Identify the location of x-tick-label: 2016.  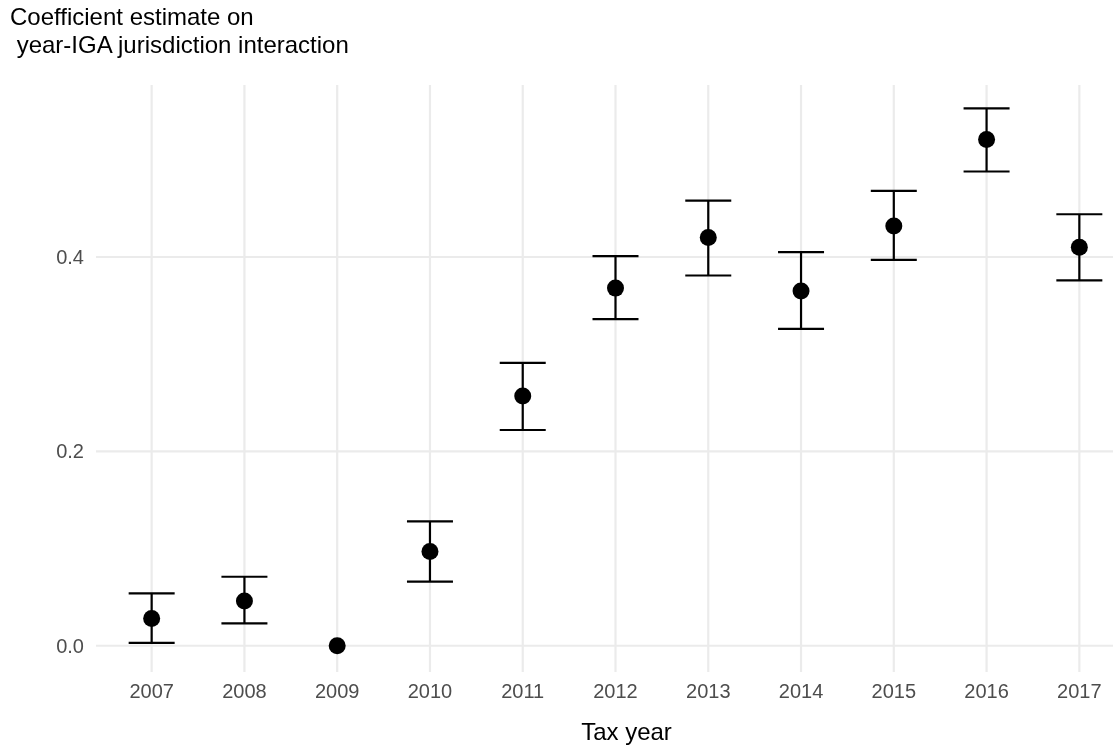
(986, 691).